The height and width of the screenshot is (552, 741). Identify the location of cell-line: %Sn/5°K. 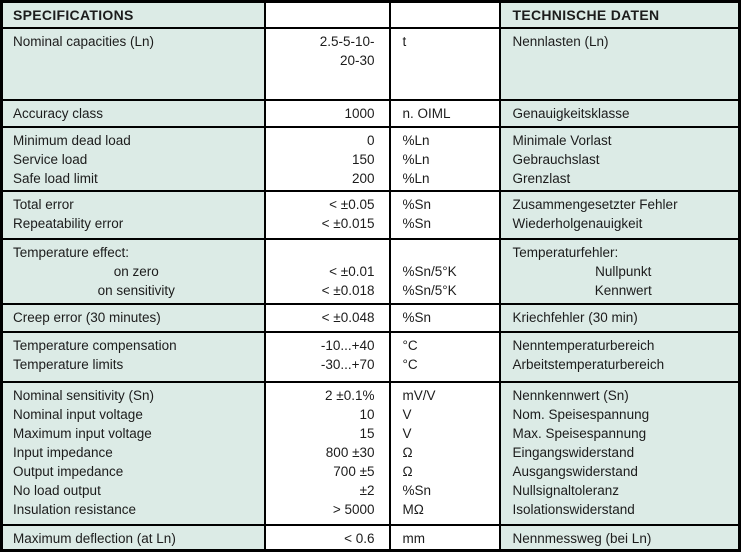
(429, 271).